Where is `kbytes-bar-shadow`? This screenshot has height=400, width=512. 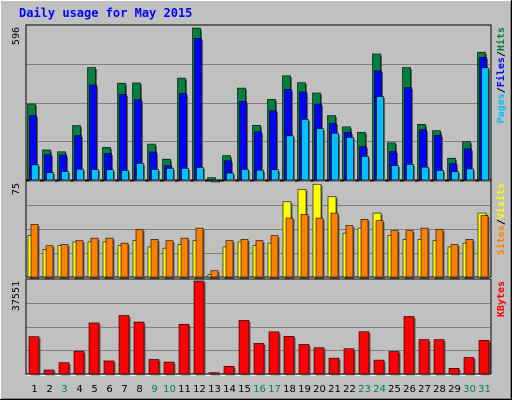
kbytes-bar-shadow is located at coordinates (215, 375).